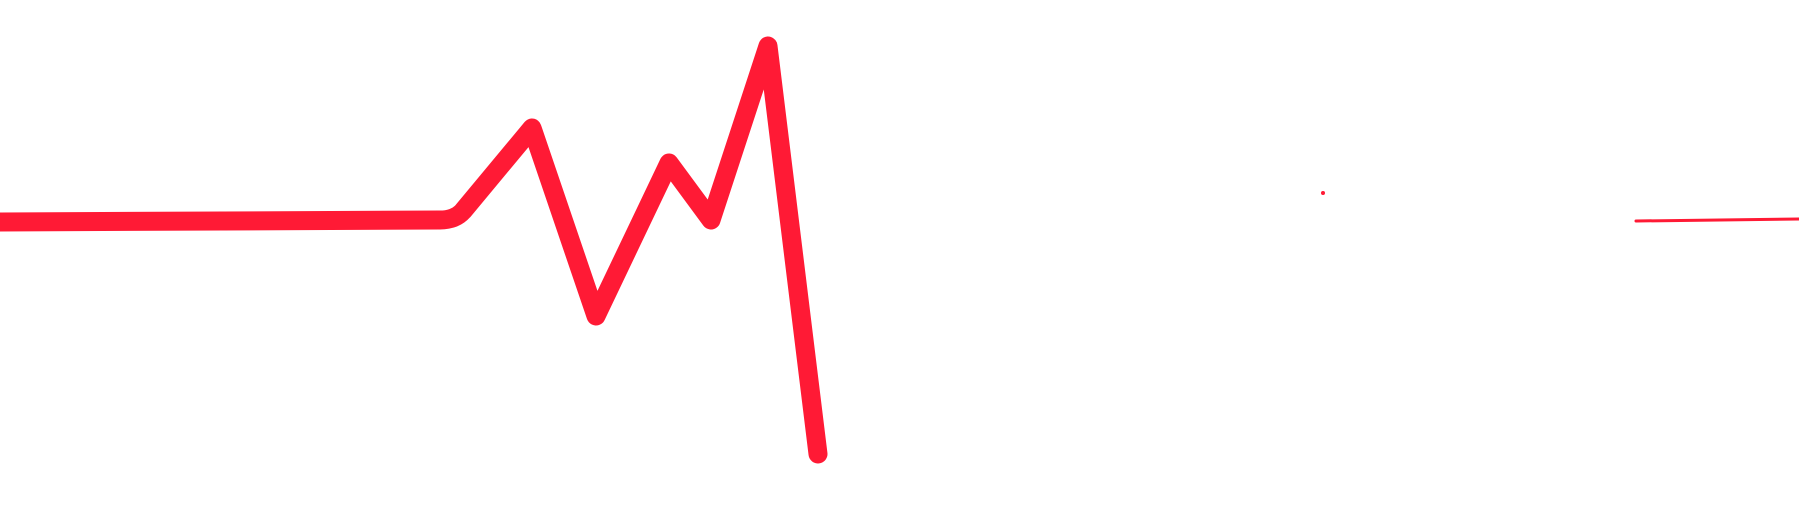 This screenshot has width=1799, height=526. I want to click on pulse-tail-segment, so click(1716, 220).